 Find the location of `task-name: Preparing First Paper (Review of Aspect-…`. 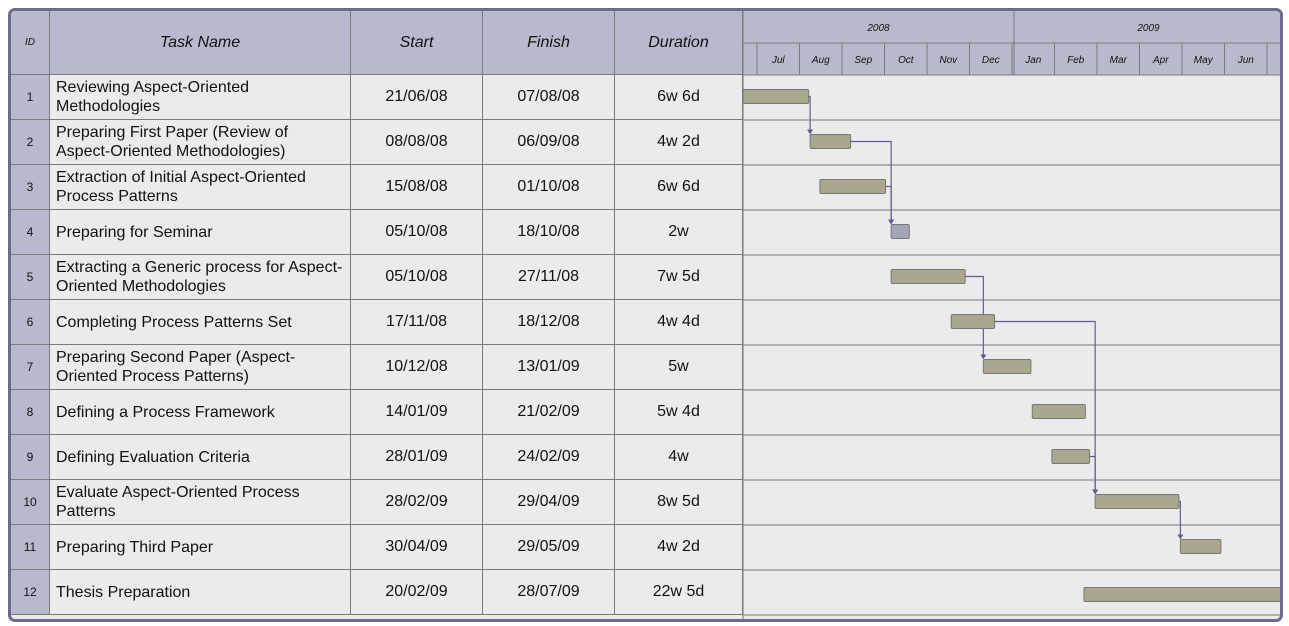

task-name: Preparing First Paper (Review of Aspect-… is located at coordinates (200, 142).